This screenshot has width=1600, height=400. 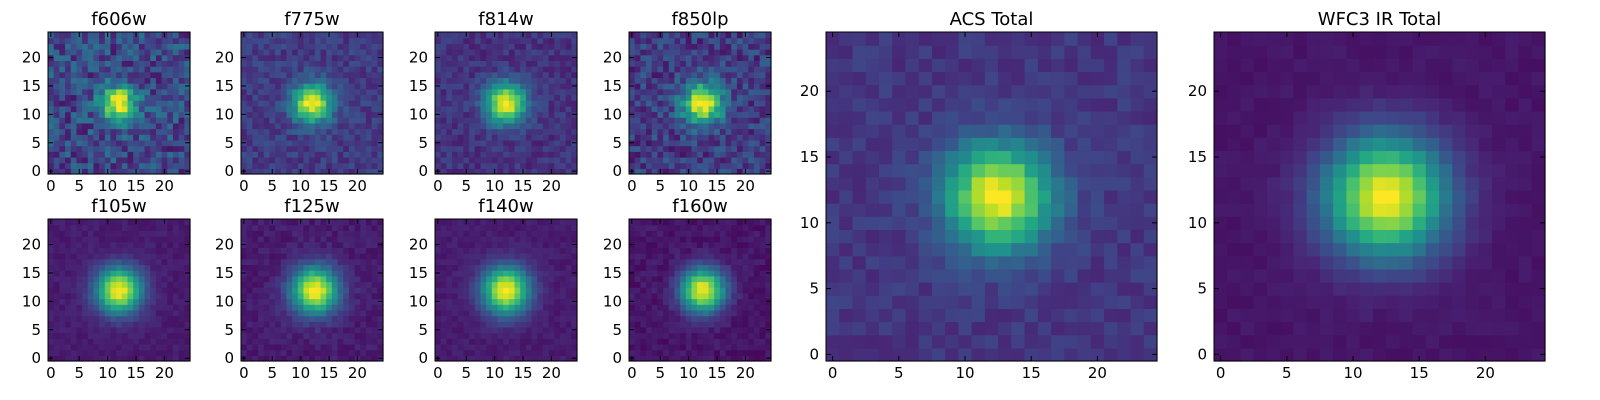 I want to click on heatmap-cells, so click(x=700, y=290).